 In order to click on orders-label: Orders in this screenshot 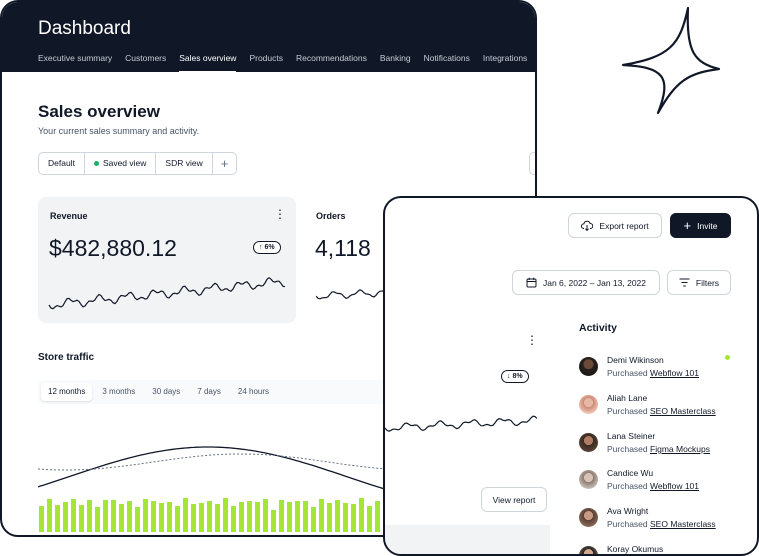, I will do `click(331, 216)`.